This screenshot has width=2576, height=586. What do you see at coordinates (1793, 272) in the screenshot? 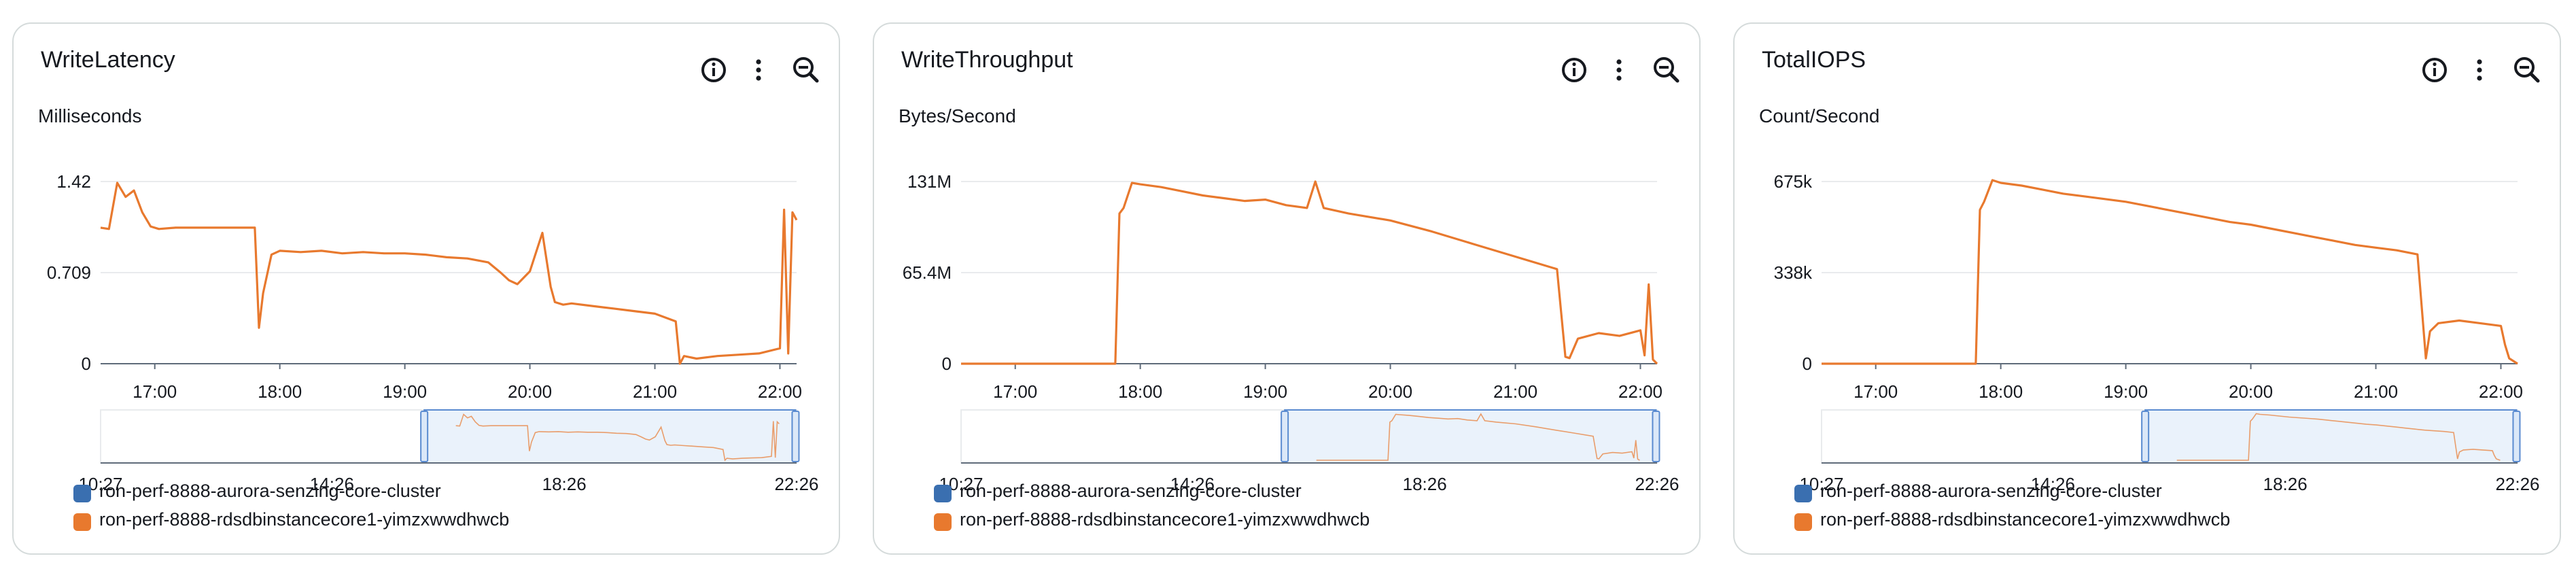
I see `y-tick-label: 338k` at bounding box center [1793, 272].